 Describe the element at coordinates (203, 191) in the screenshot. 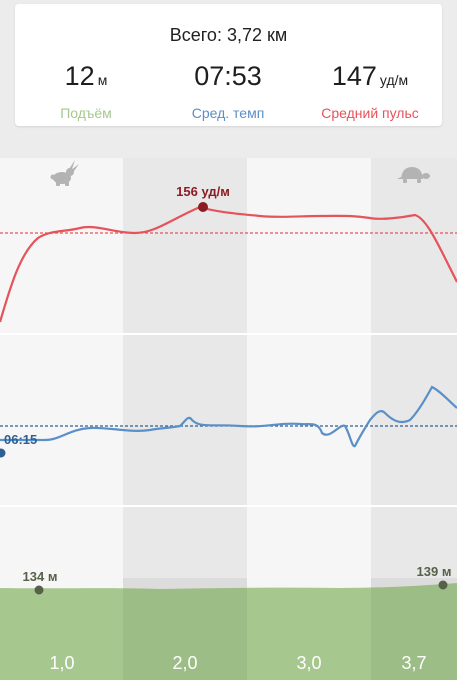

I see `heart-rate-peak-label: 156 уд/м` at that location.